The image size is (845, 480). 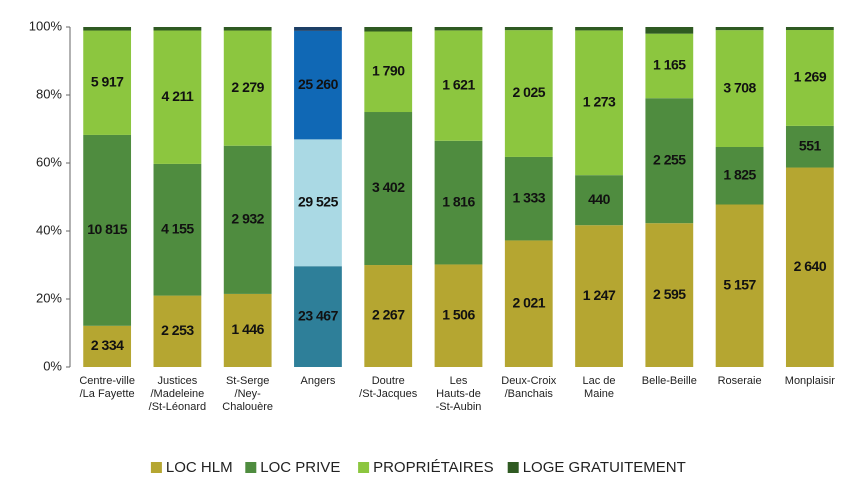 What do you see at coordinates (247, 407) in the screenshot?
I see `x-tick-line: Chalouère` at bounding box center [247, 407].